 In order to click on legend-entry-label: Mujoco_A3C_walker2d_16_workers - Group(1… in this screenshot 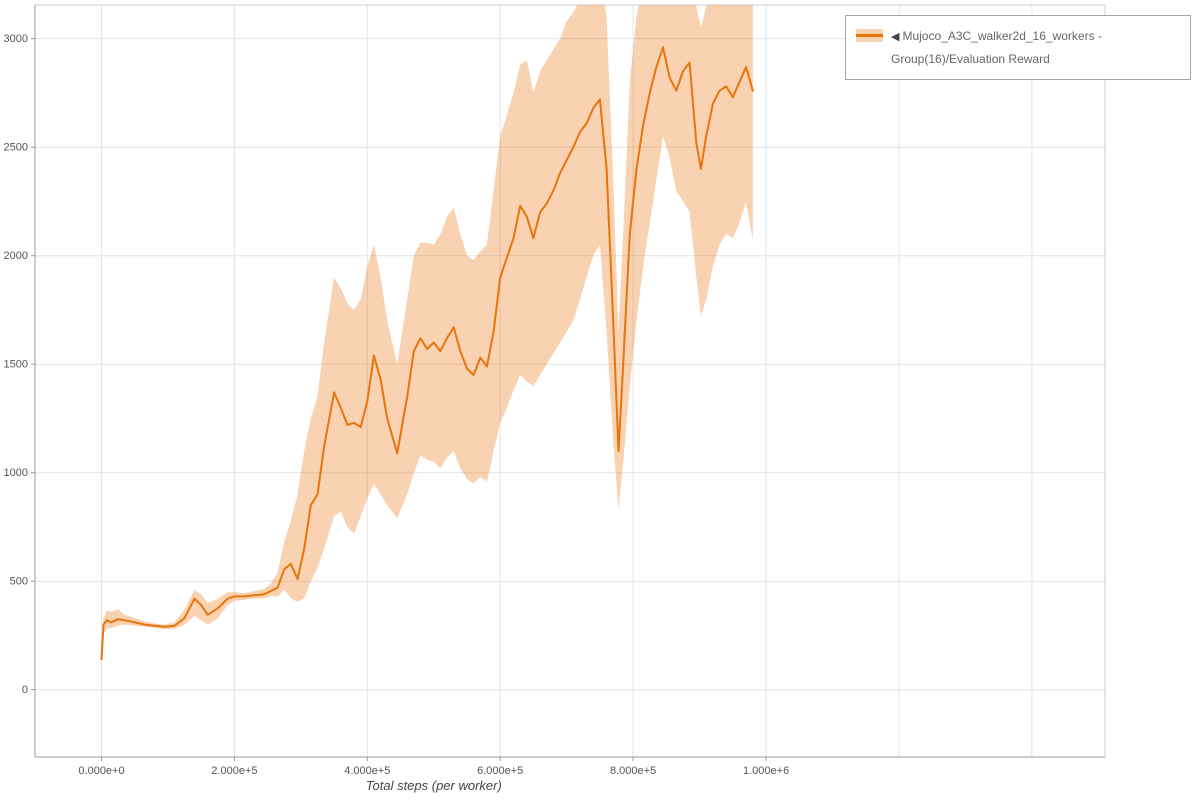, I will do `click(996, 47)`.